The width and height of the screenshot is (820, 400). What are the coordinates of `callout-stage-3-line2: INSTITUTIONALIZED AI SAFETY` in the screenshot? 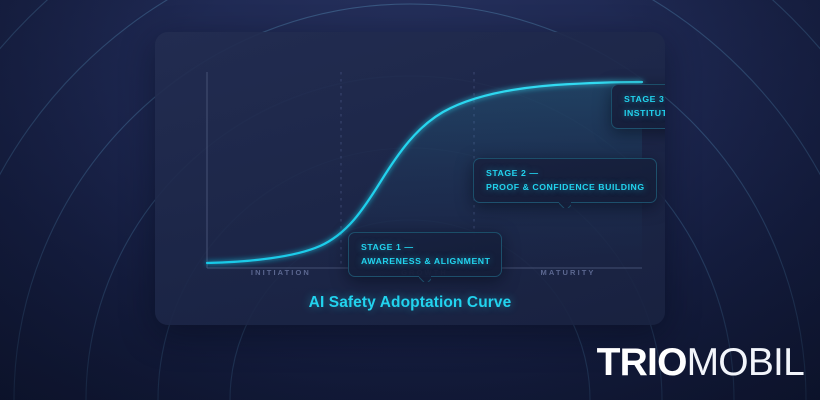 It's located at (644, 112).